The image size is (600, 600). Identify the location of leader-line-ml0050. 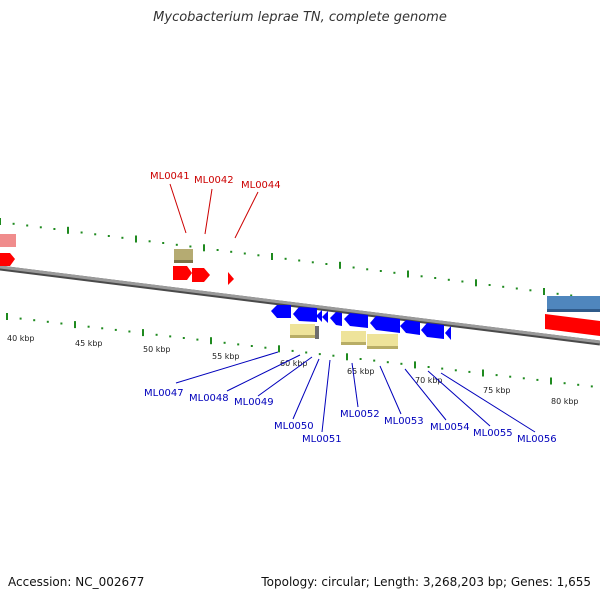
(306, 389).